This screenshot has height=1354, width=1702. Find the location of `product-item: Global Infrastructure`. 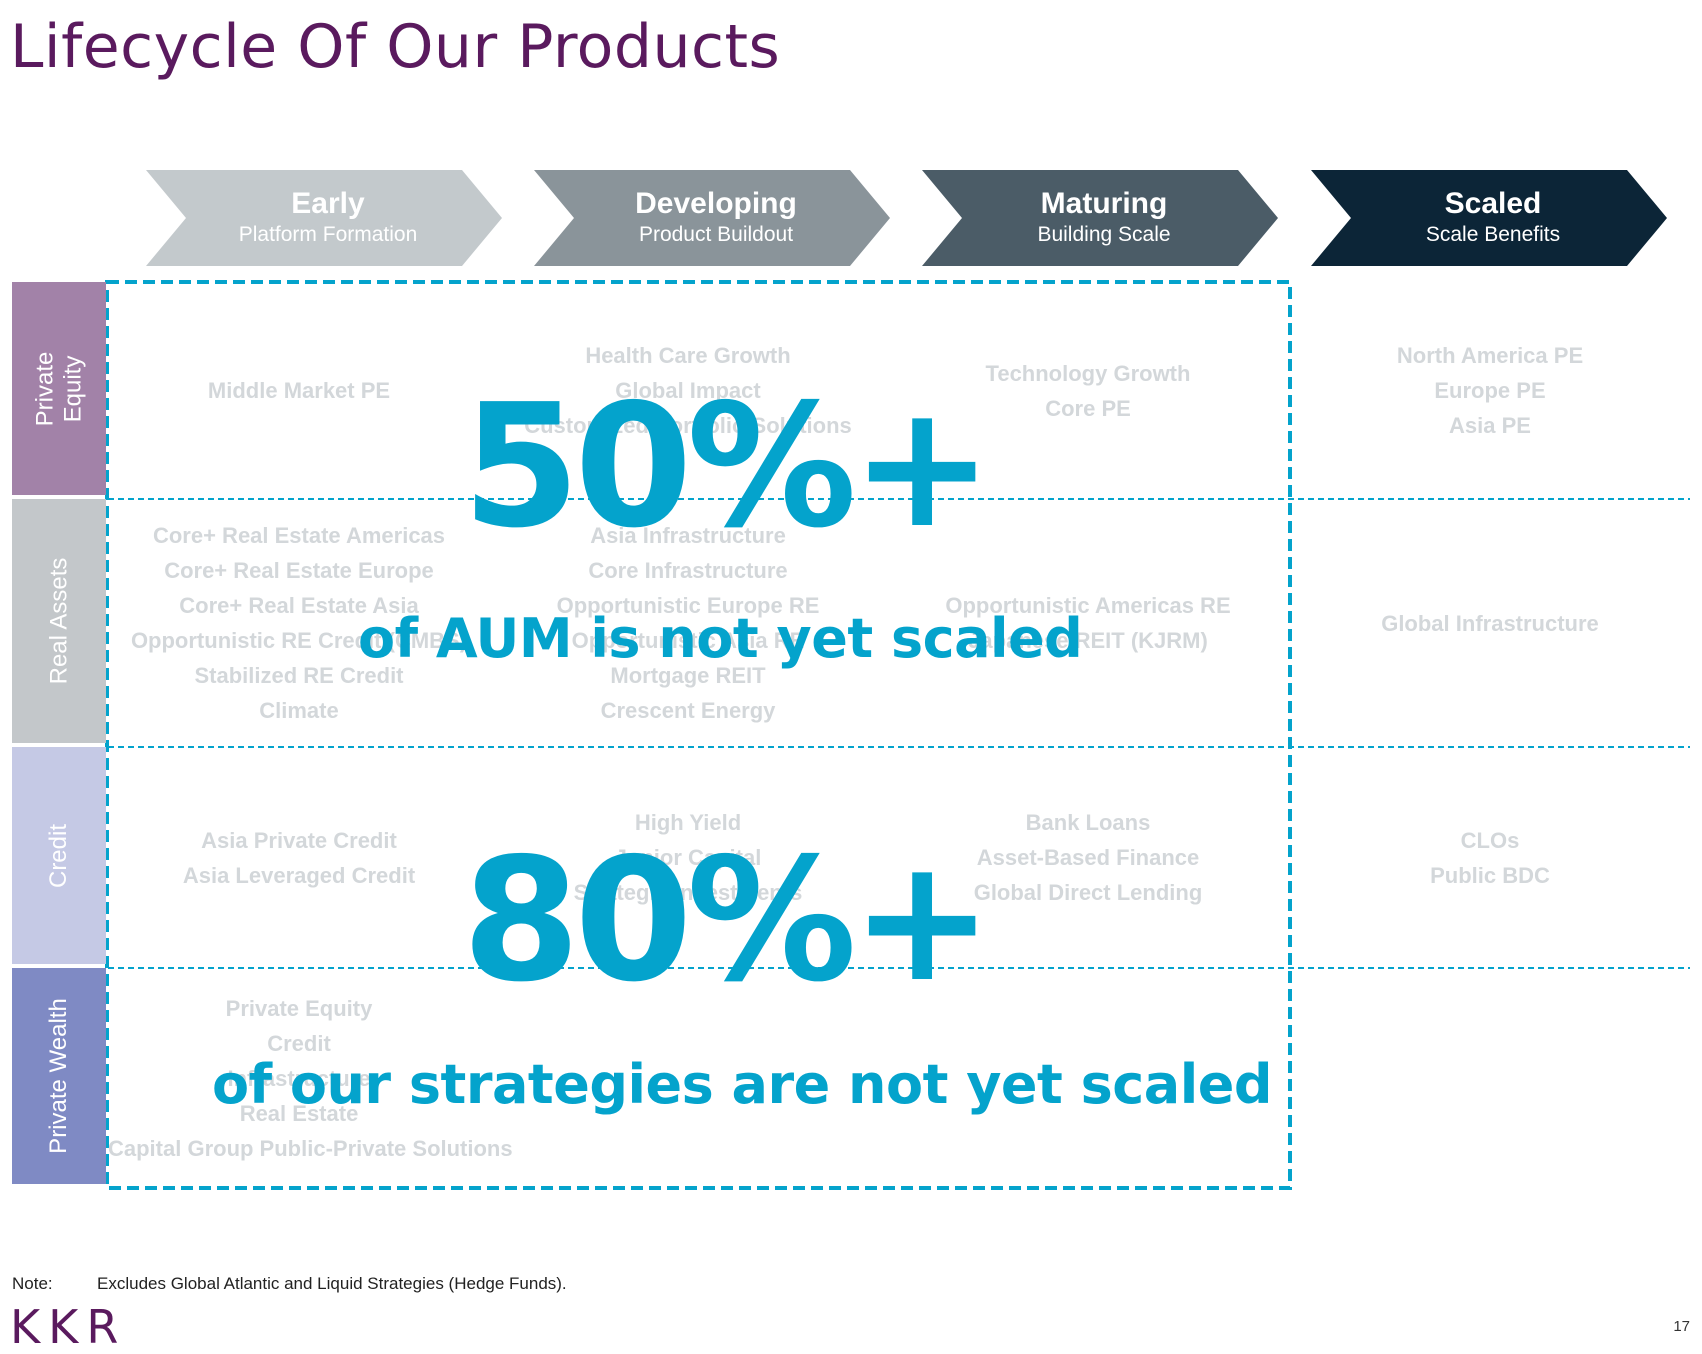

product-item: Global Infrastructure is located at coordinates (1490, 623).